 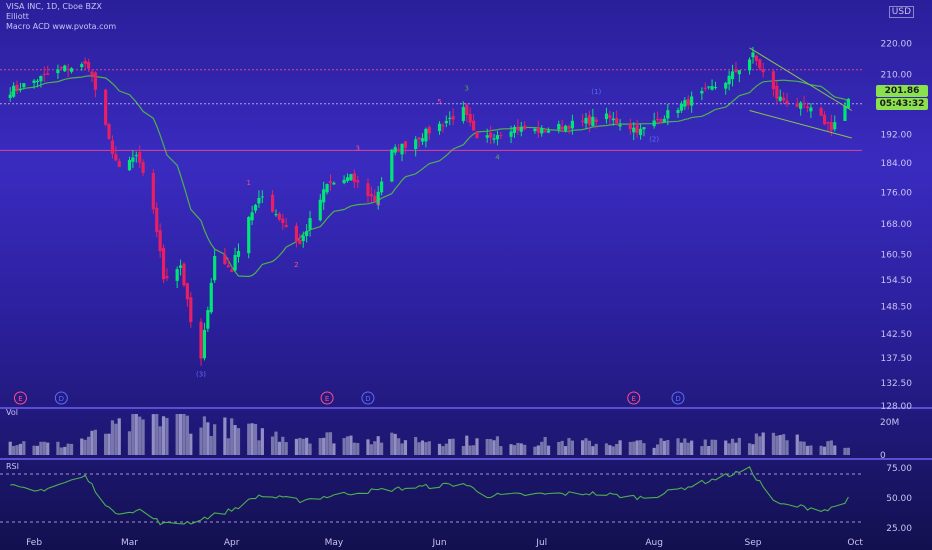 What do you see at coordinates (12, 466) in the screenshot?
I see `rsi-pane-label: RSI` at bounding box center [12, 466].